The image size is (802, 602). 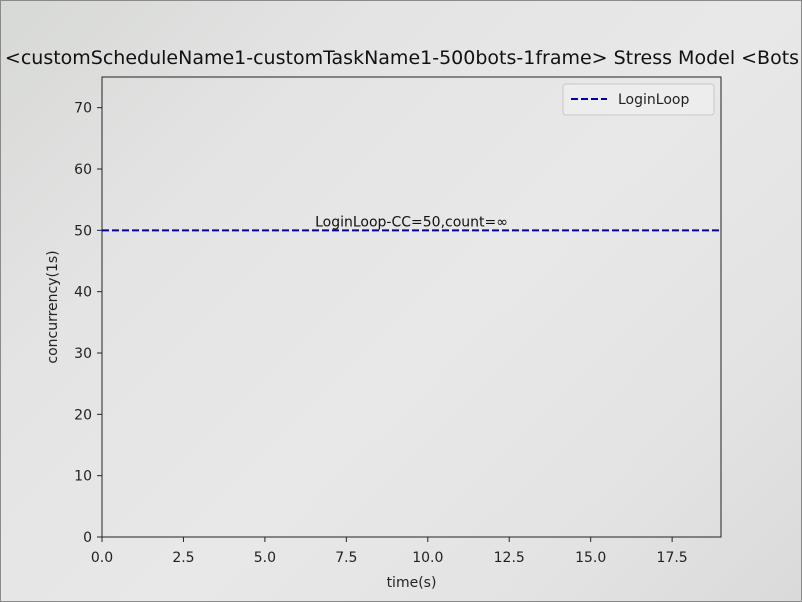 I want to click on y-tick-label: 60, so click(x=83, y=170).